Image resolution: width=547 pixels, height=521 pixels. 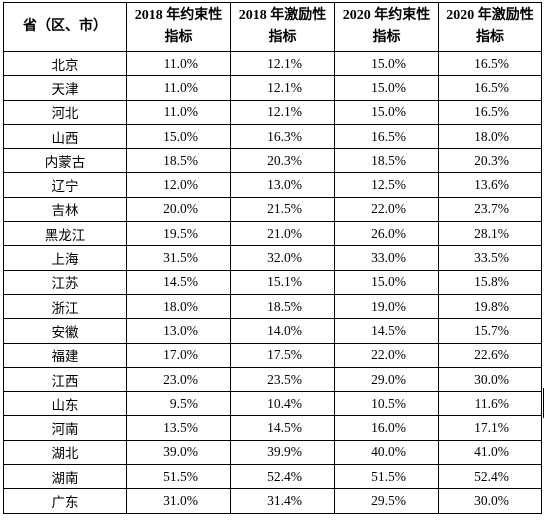 What do you see at coordinates (65, 355) in the screenshot?
I see `region-cell: 福建` at bounding box center [65, 355].